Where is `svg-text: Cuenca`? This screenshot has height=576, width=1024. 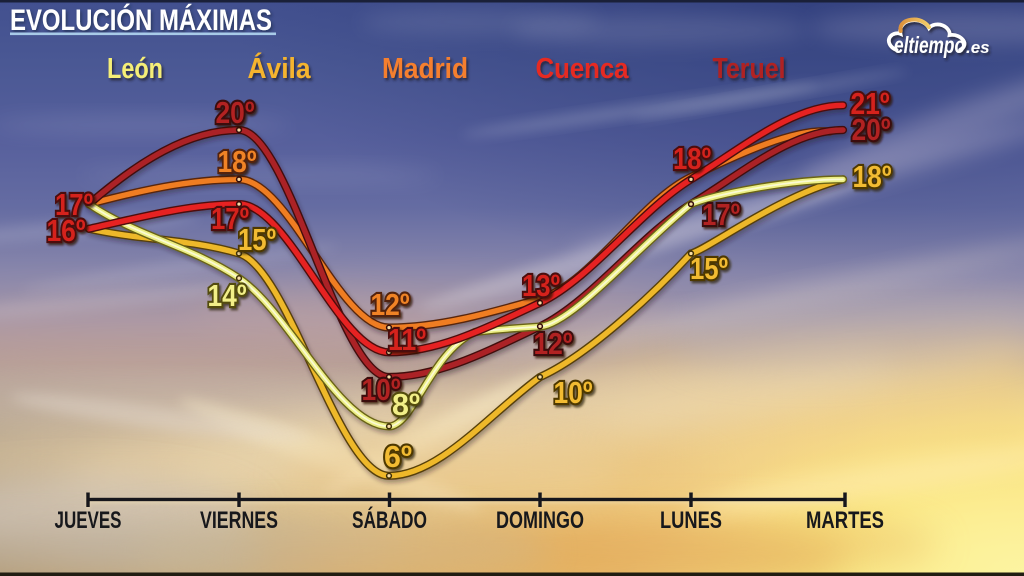 svg-text: Cuenca is located at coordinates (583, 69).